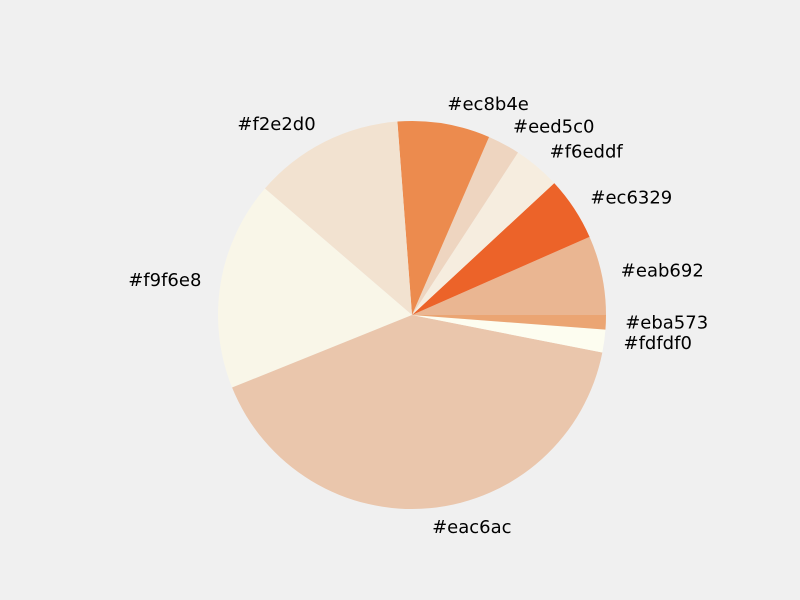 This screenshot has width=800, height=600. Describe the element at coordinates (487, 104) in the screenshot. I see `pie-slice-label-4: #ec8b4e` at that location.